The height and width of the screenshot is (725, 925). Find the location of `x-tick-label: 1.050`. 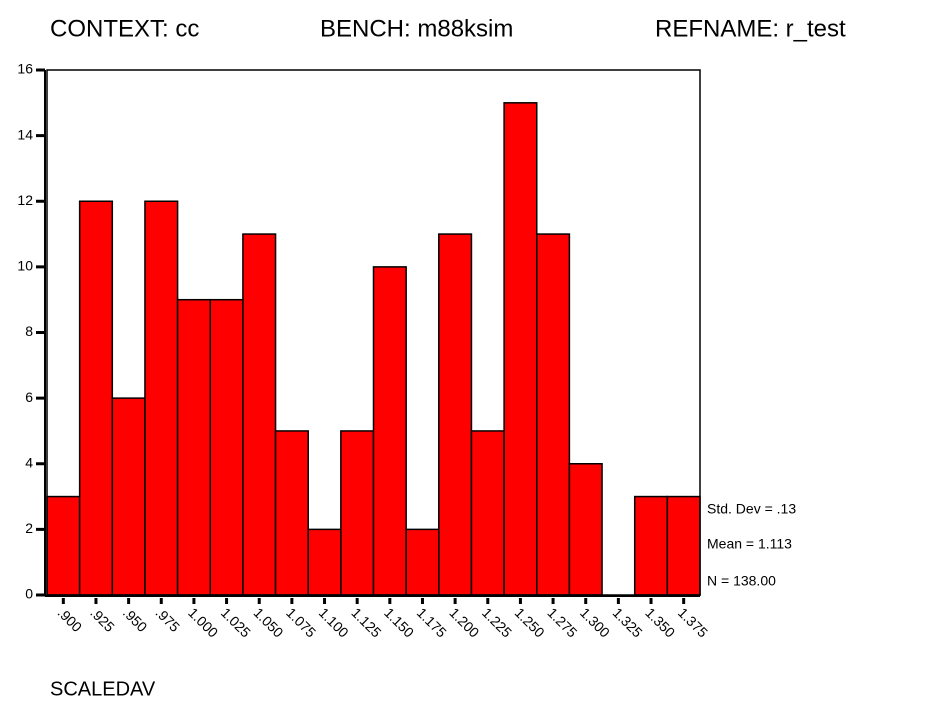

x-tick-label: 1.050 is located at coordinates (268, 622).